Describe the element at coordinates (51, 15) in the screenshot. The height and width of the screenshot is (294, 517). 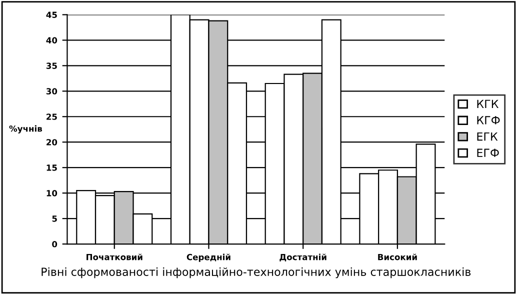
I see `y-tick-label: 45` at that location.